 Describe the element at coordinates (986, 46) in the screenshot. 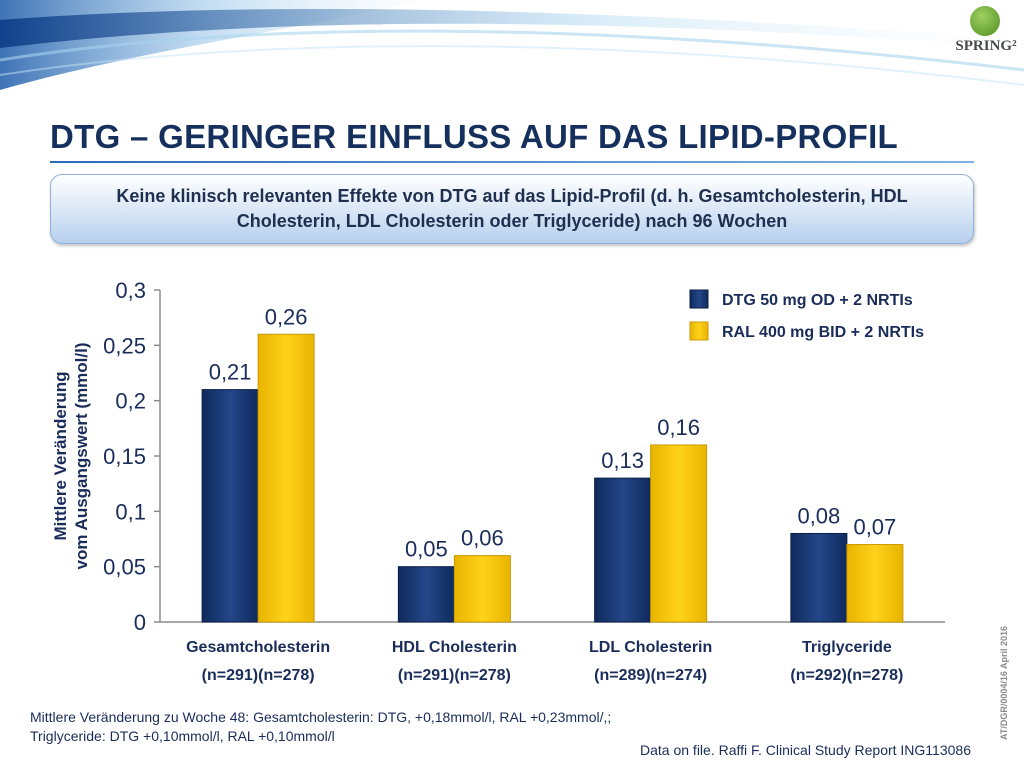

I see `logo-text: SPRING²` at that location.